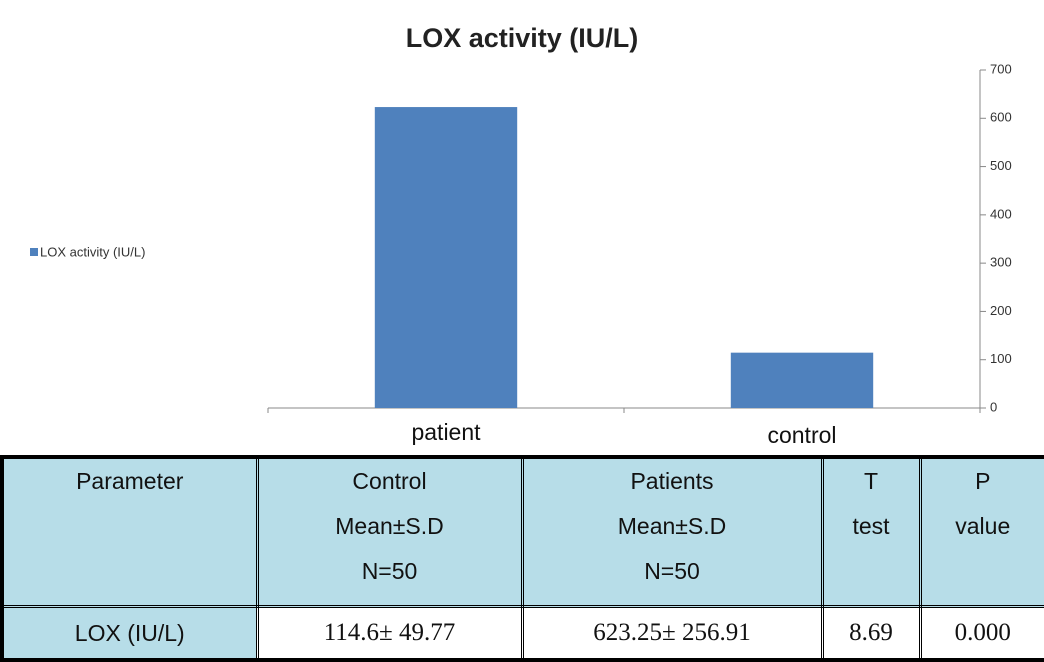  Describe the element at coordinates (1001, 117) in the screenshot. I see `y-tick-label: 600` at that location.